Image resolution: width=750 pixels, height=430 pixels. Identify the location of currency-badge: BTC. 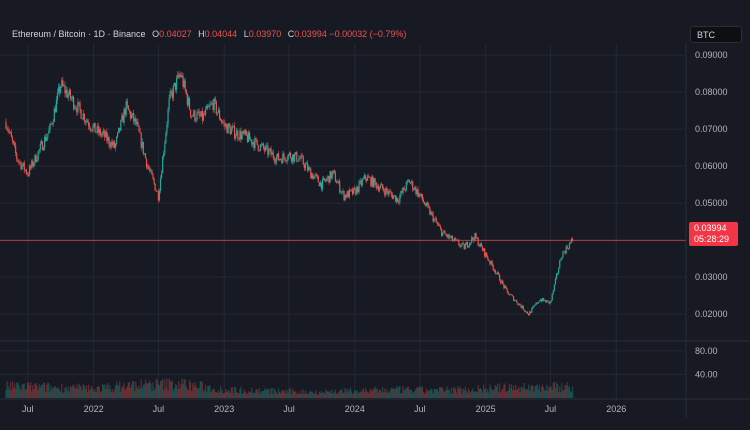
(716, 34).